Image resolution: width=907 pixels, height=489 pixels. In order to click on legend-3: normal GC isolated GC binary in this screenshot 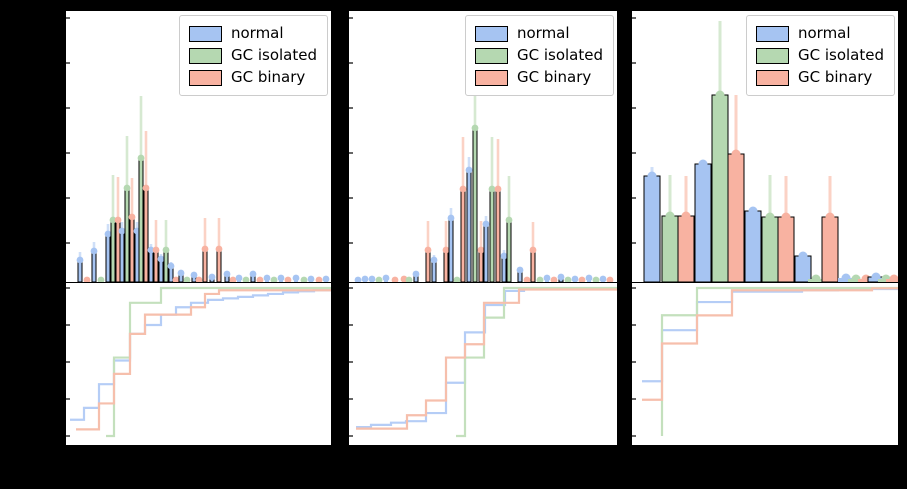, I will do `click(820, 55)`.